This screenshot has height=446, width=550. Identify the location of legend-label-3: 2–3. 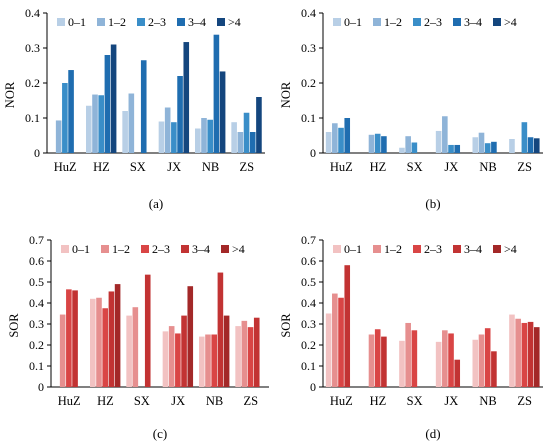
(433, 22).